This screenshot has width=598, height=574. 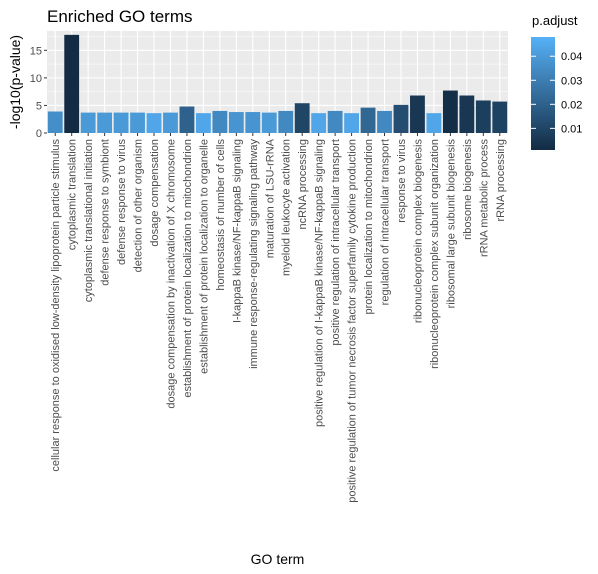 What do you see at coordinates (39, 106) in the screenshot?
I see `y-tick-label: 5` at bounding box center [39, 106].